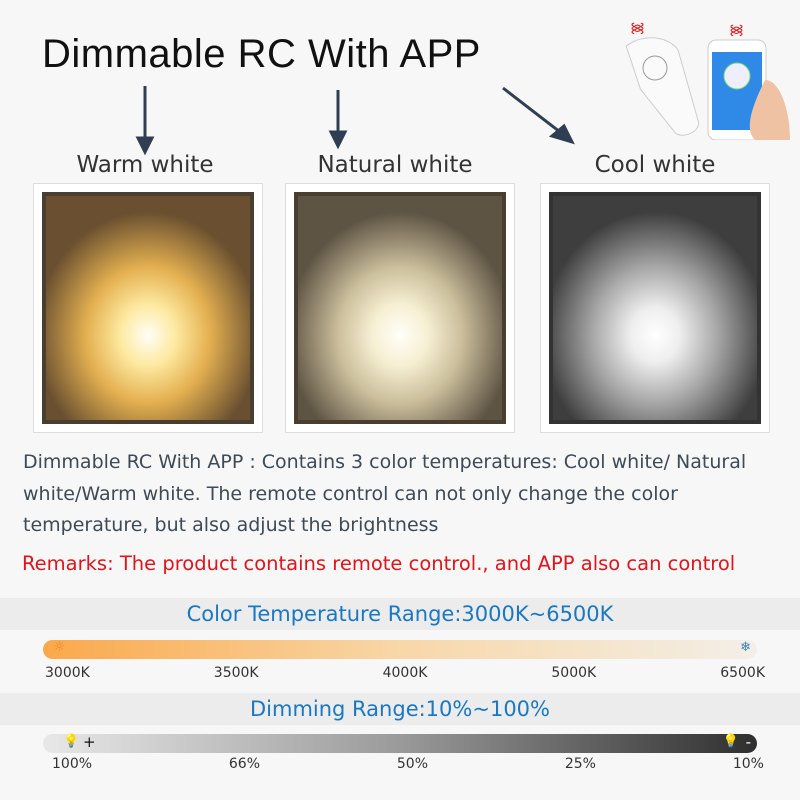 The image size is (800, 800). What do you see at coordinates (395, 165) in the screenshot?
I see `panel-label-natural: Natural white` at bounding box center [395, 165].